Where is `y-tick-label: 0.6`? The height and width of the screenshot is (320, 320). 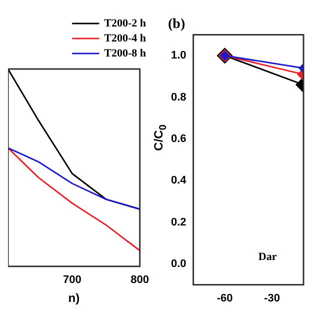
y-tick-label: 0.6 is located at coordinates (178, 139).